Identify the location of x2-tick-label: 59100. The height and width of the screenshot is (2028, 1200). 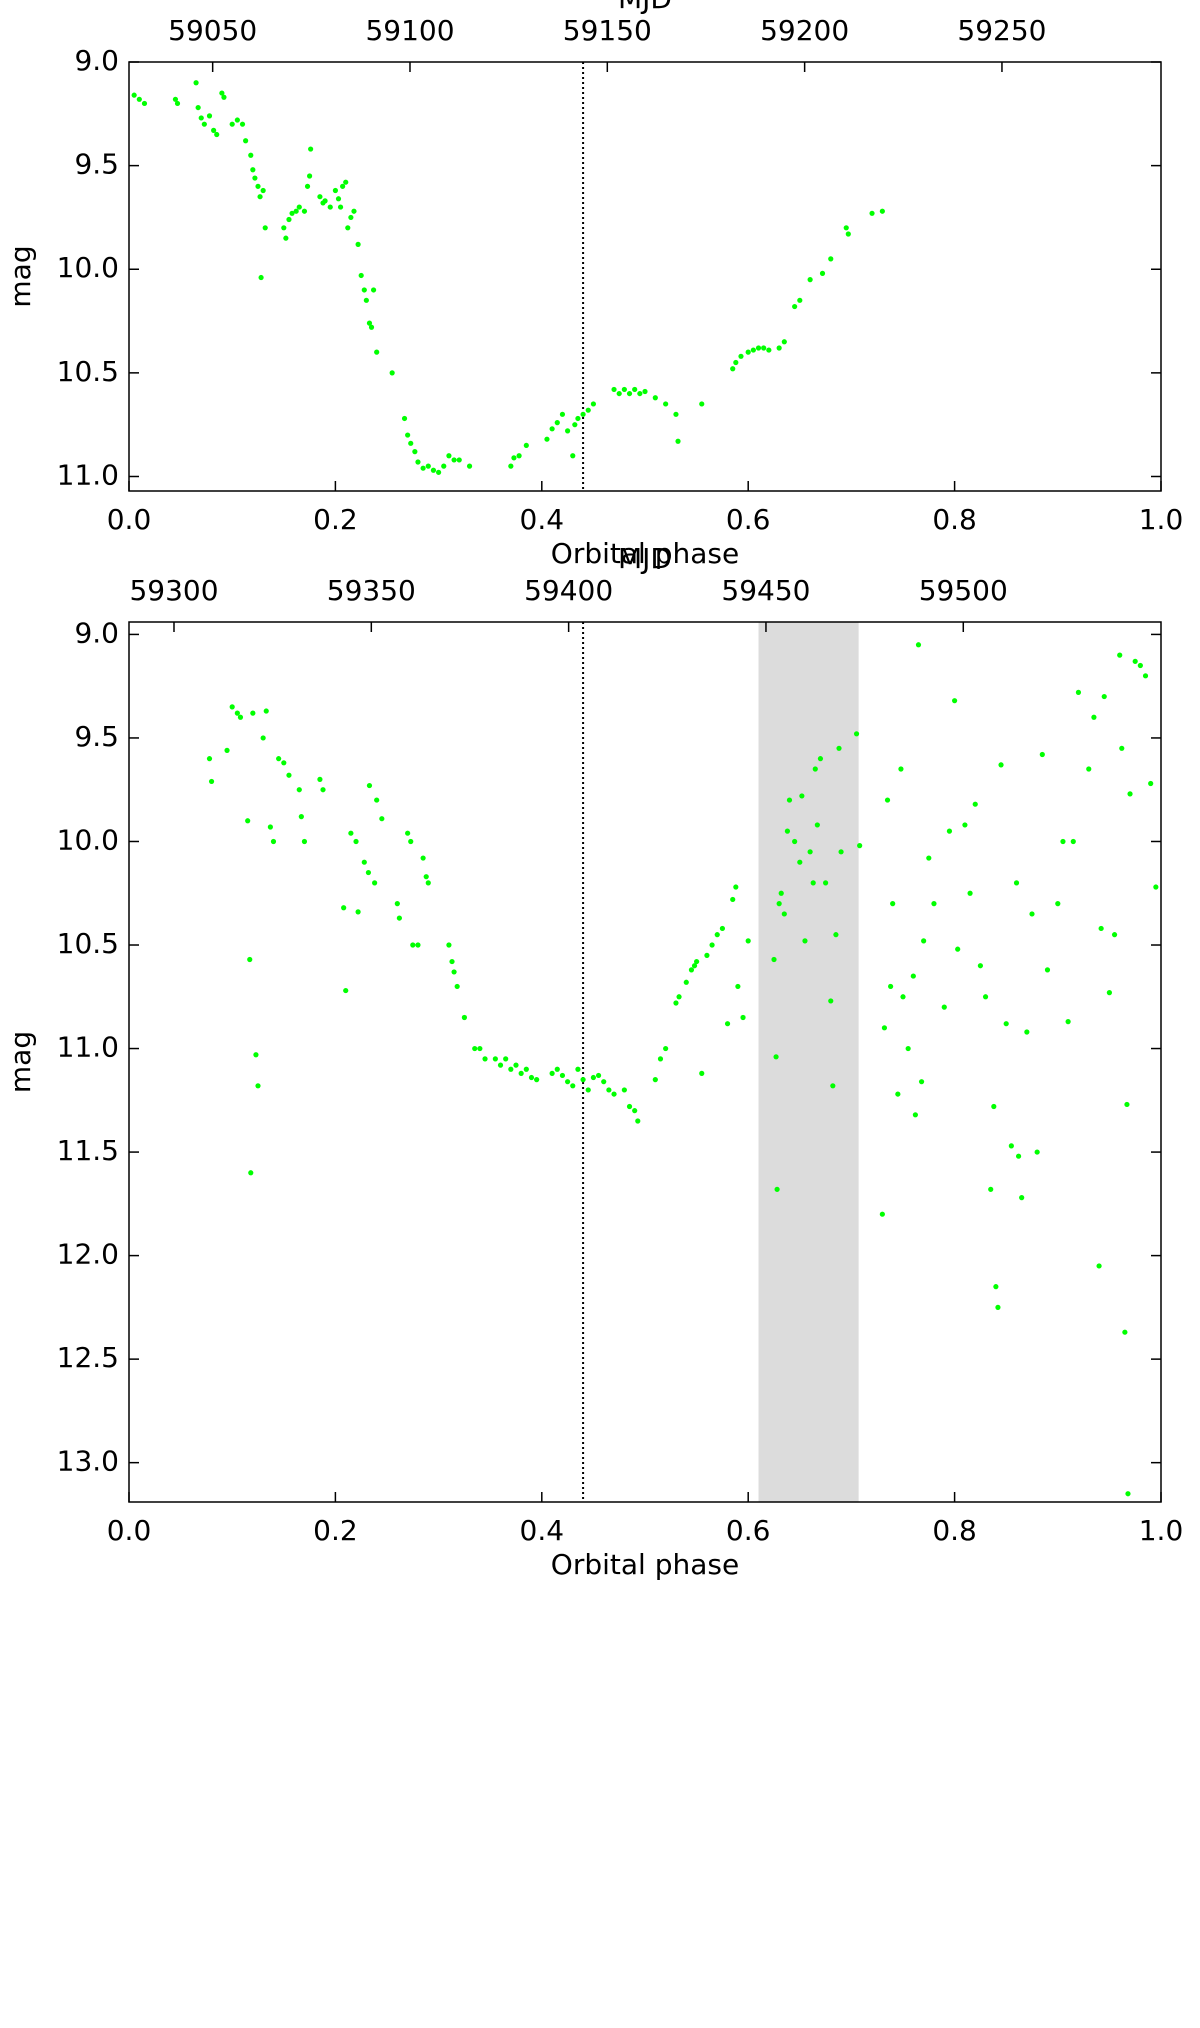
(409, 30).